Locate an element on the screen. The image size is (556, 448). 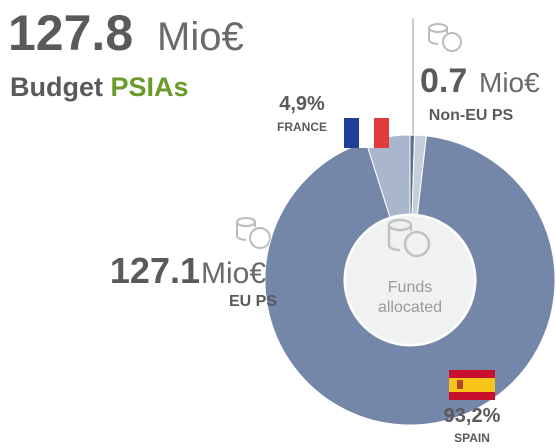
eu-label: EU PS is located at coordinates (253, 301).